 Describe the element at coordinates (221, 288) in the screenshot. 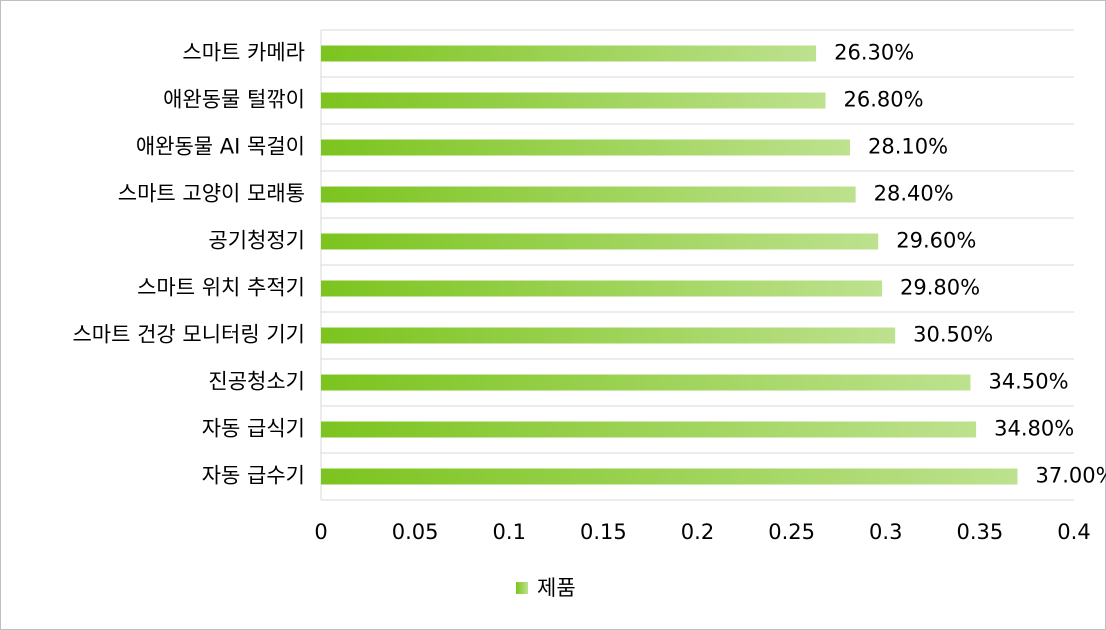

I see `y-tick-label: 스마트 위치 추적기` at that location.